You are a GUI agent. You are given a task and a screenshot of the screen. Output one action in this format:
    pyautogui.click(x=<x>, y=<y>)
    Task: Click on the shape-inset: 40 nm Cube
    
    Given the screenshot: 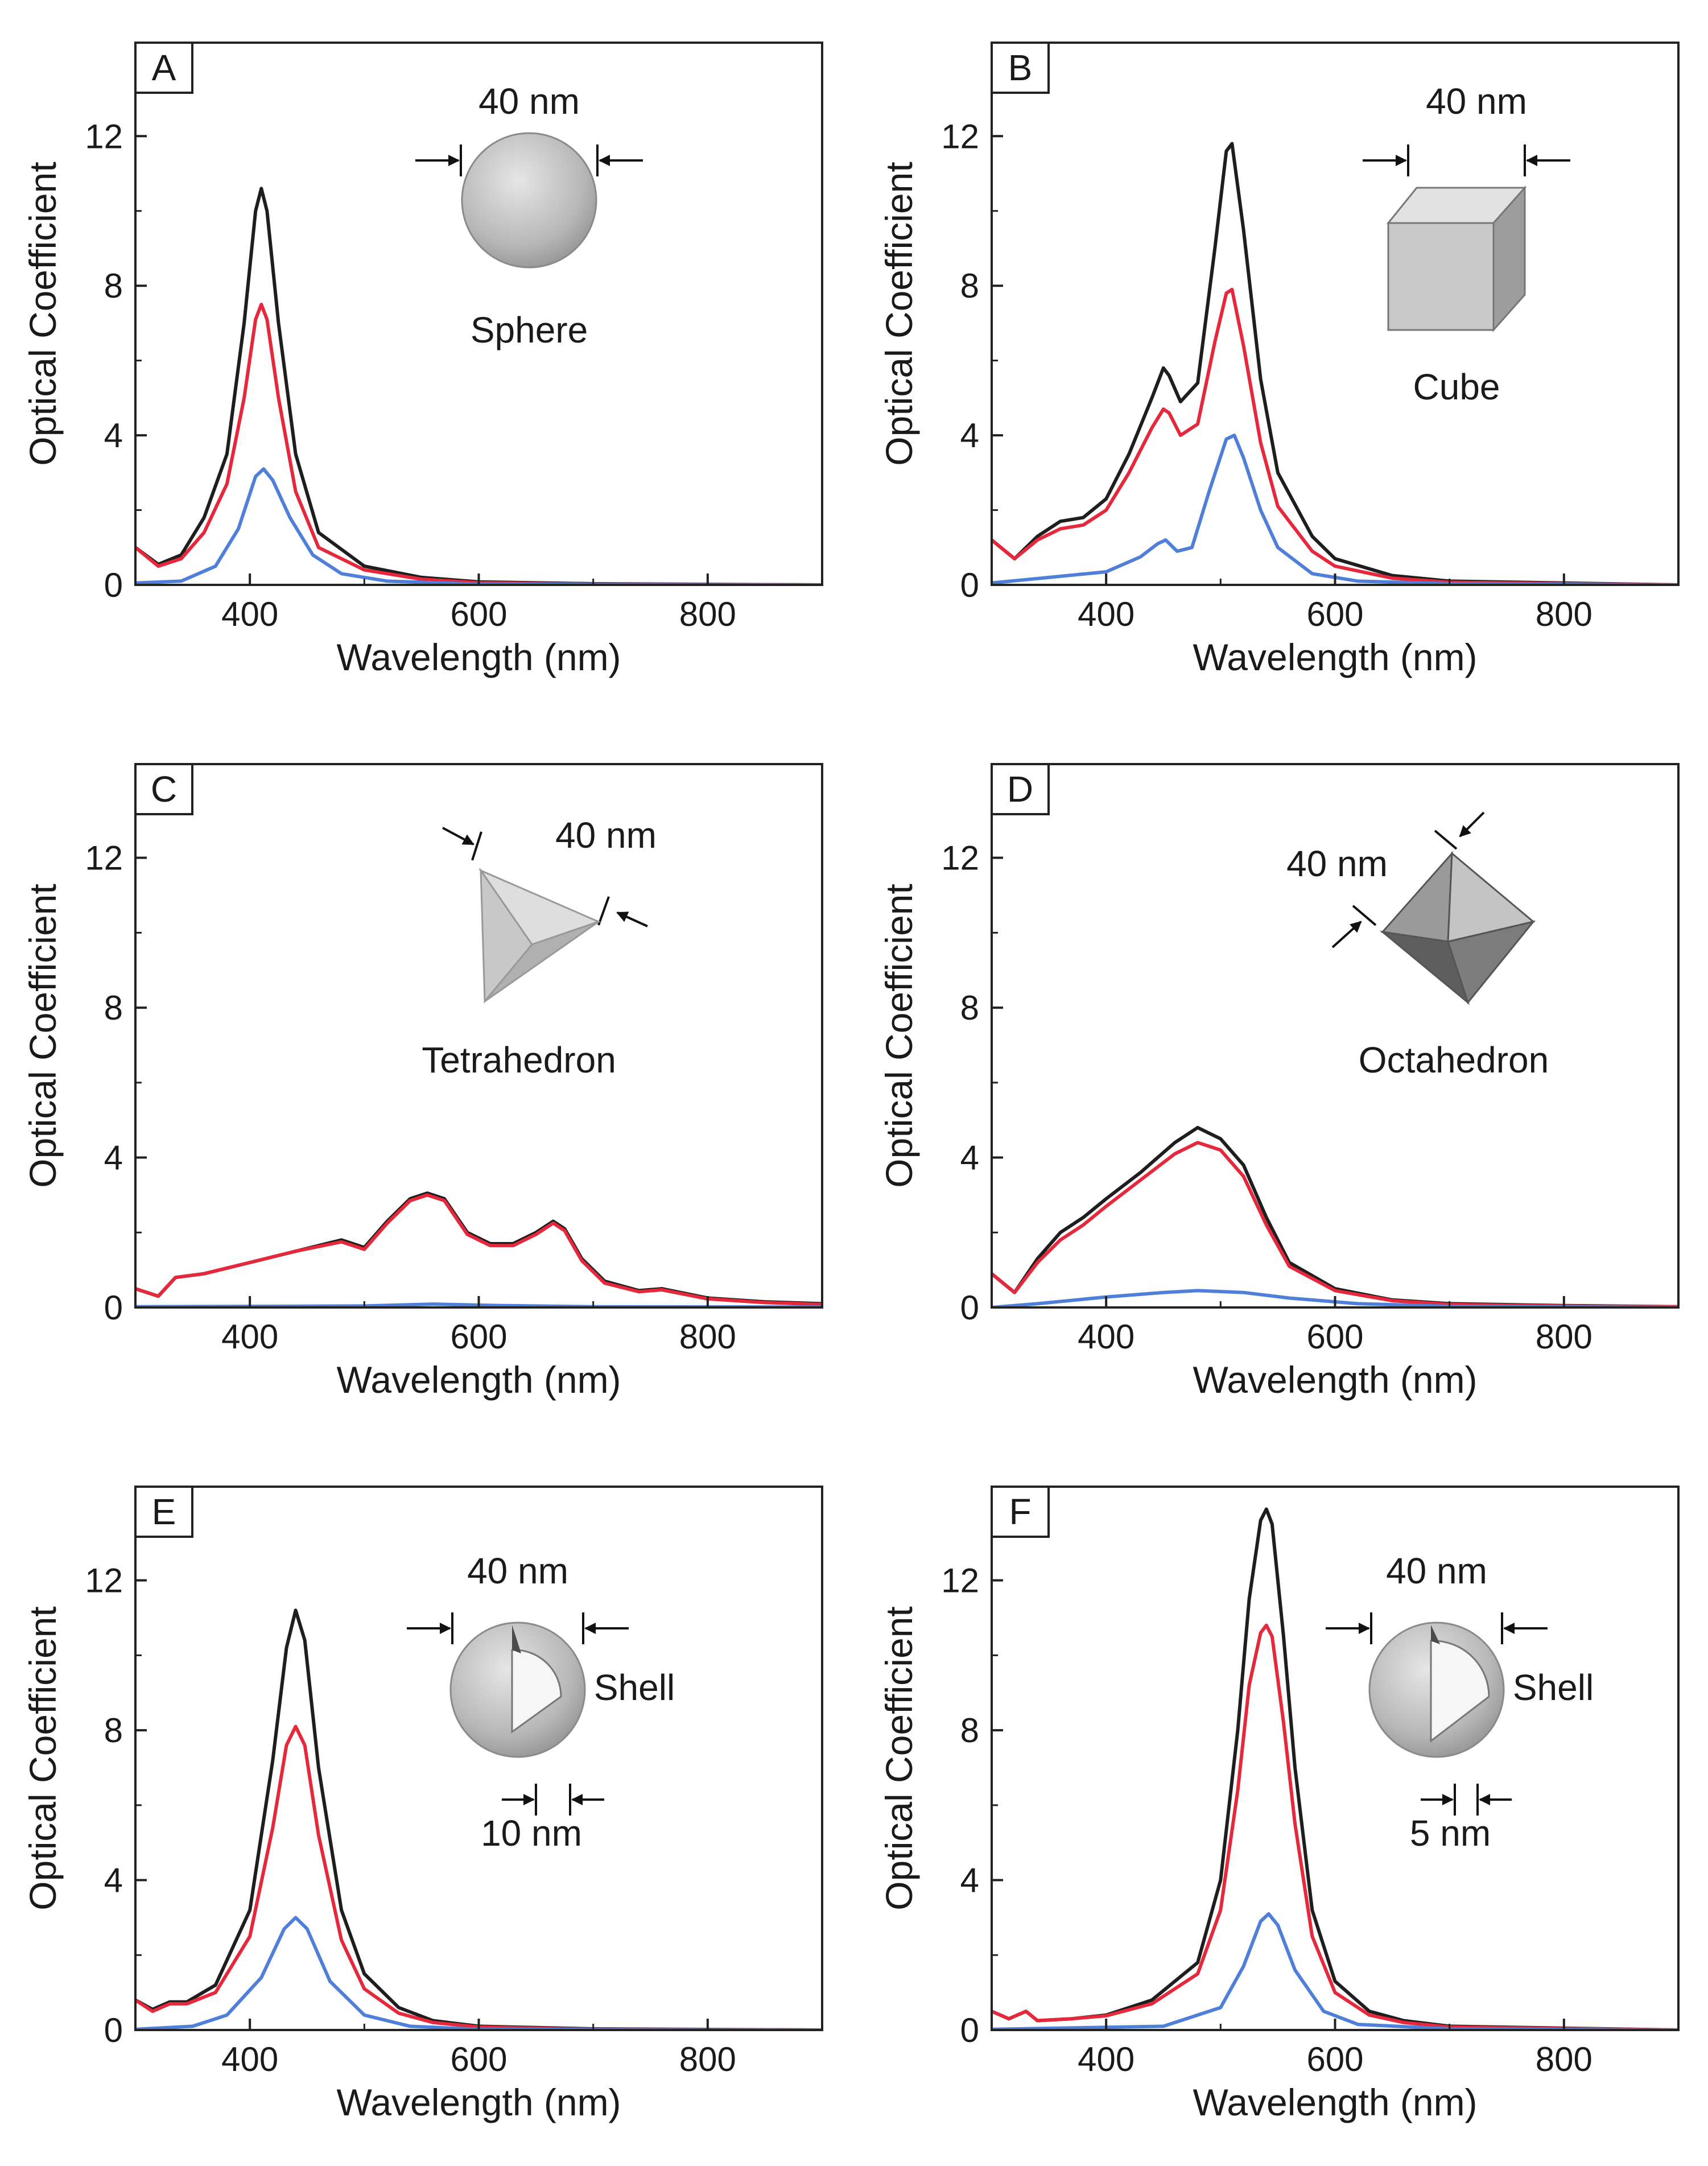 What is the action you would take?
    pyautogui.click(x=1467, y=244)
    